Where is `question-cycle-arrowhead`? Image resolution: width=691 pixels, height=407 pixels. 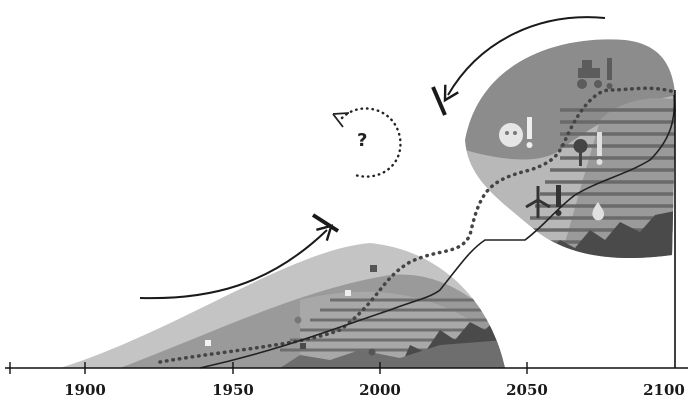 question-cycle-arrowhead is located at coordinates (341, 120).